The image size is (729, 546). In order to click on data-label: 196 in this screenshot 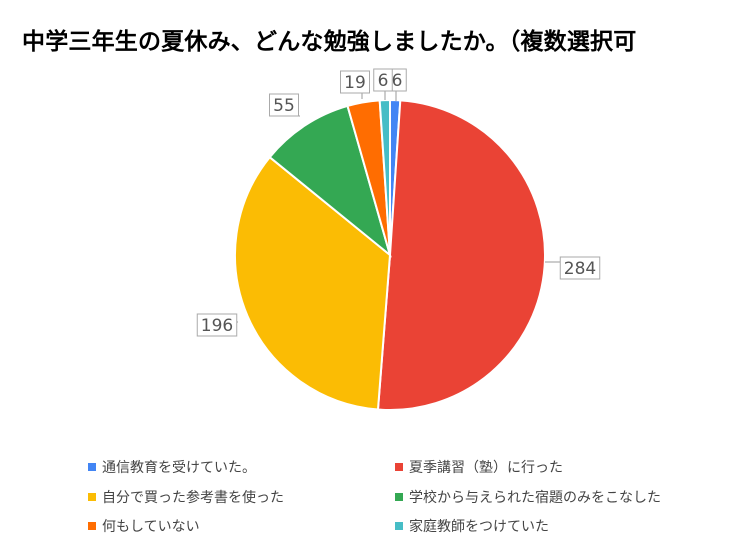, I will do `click(217, 326)`.